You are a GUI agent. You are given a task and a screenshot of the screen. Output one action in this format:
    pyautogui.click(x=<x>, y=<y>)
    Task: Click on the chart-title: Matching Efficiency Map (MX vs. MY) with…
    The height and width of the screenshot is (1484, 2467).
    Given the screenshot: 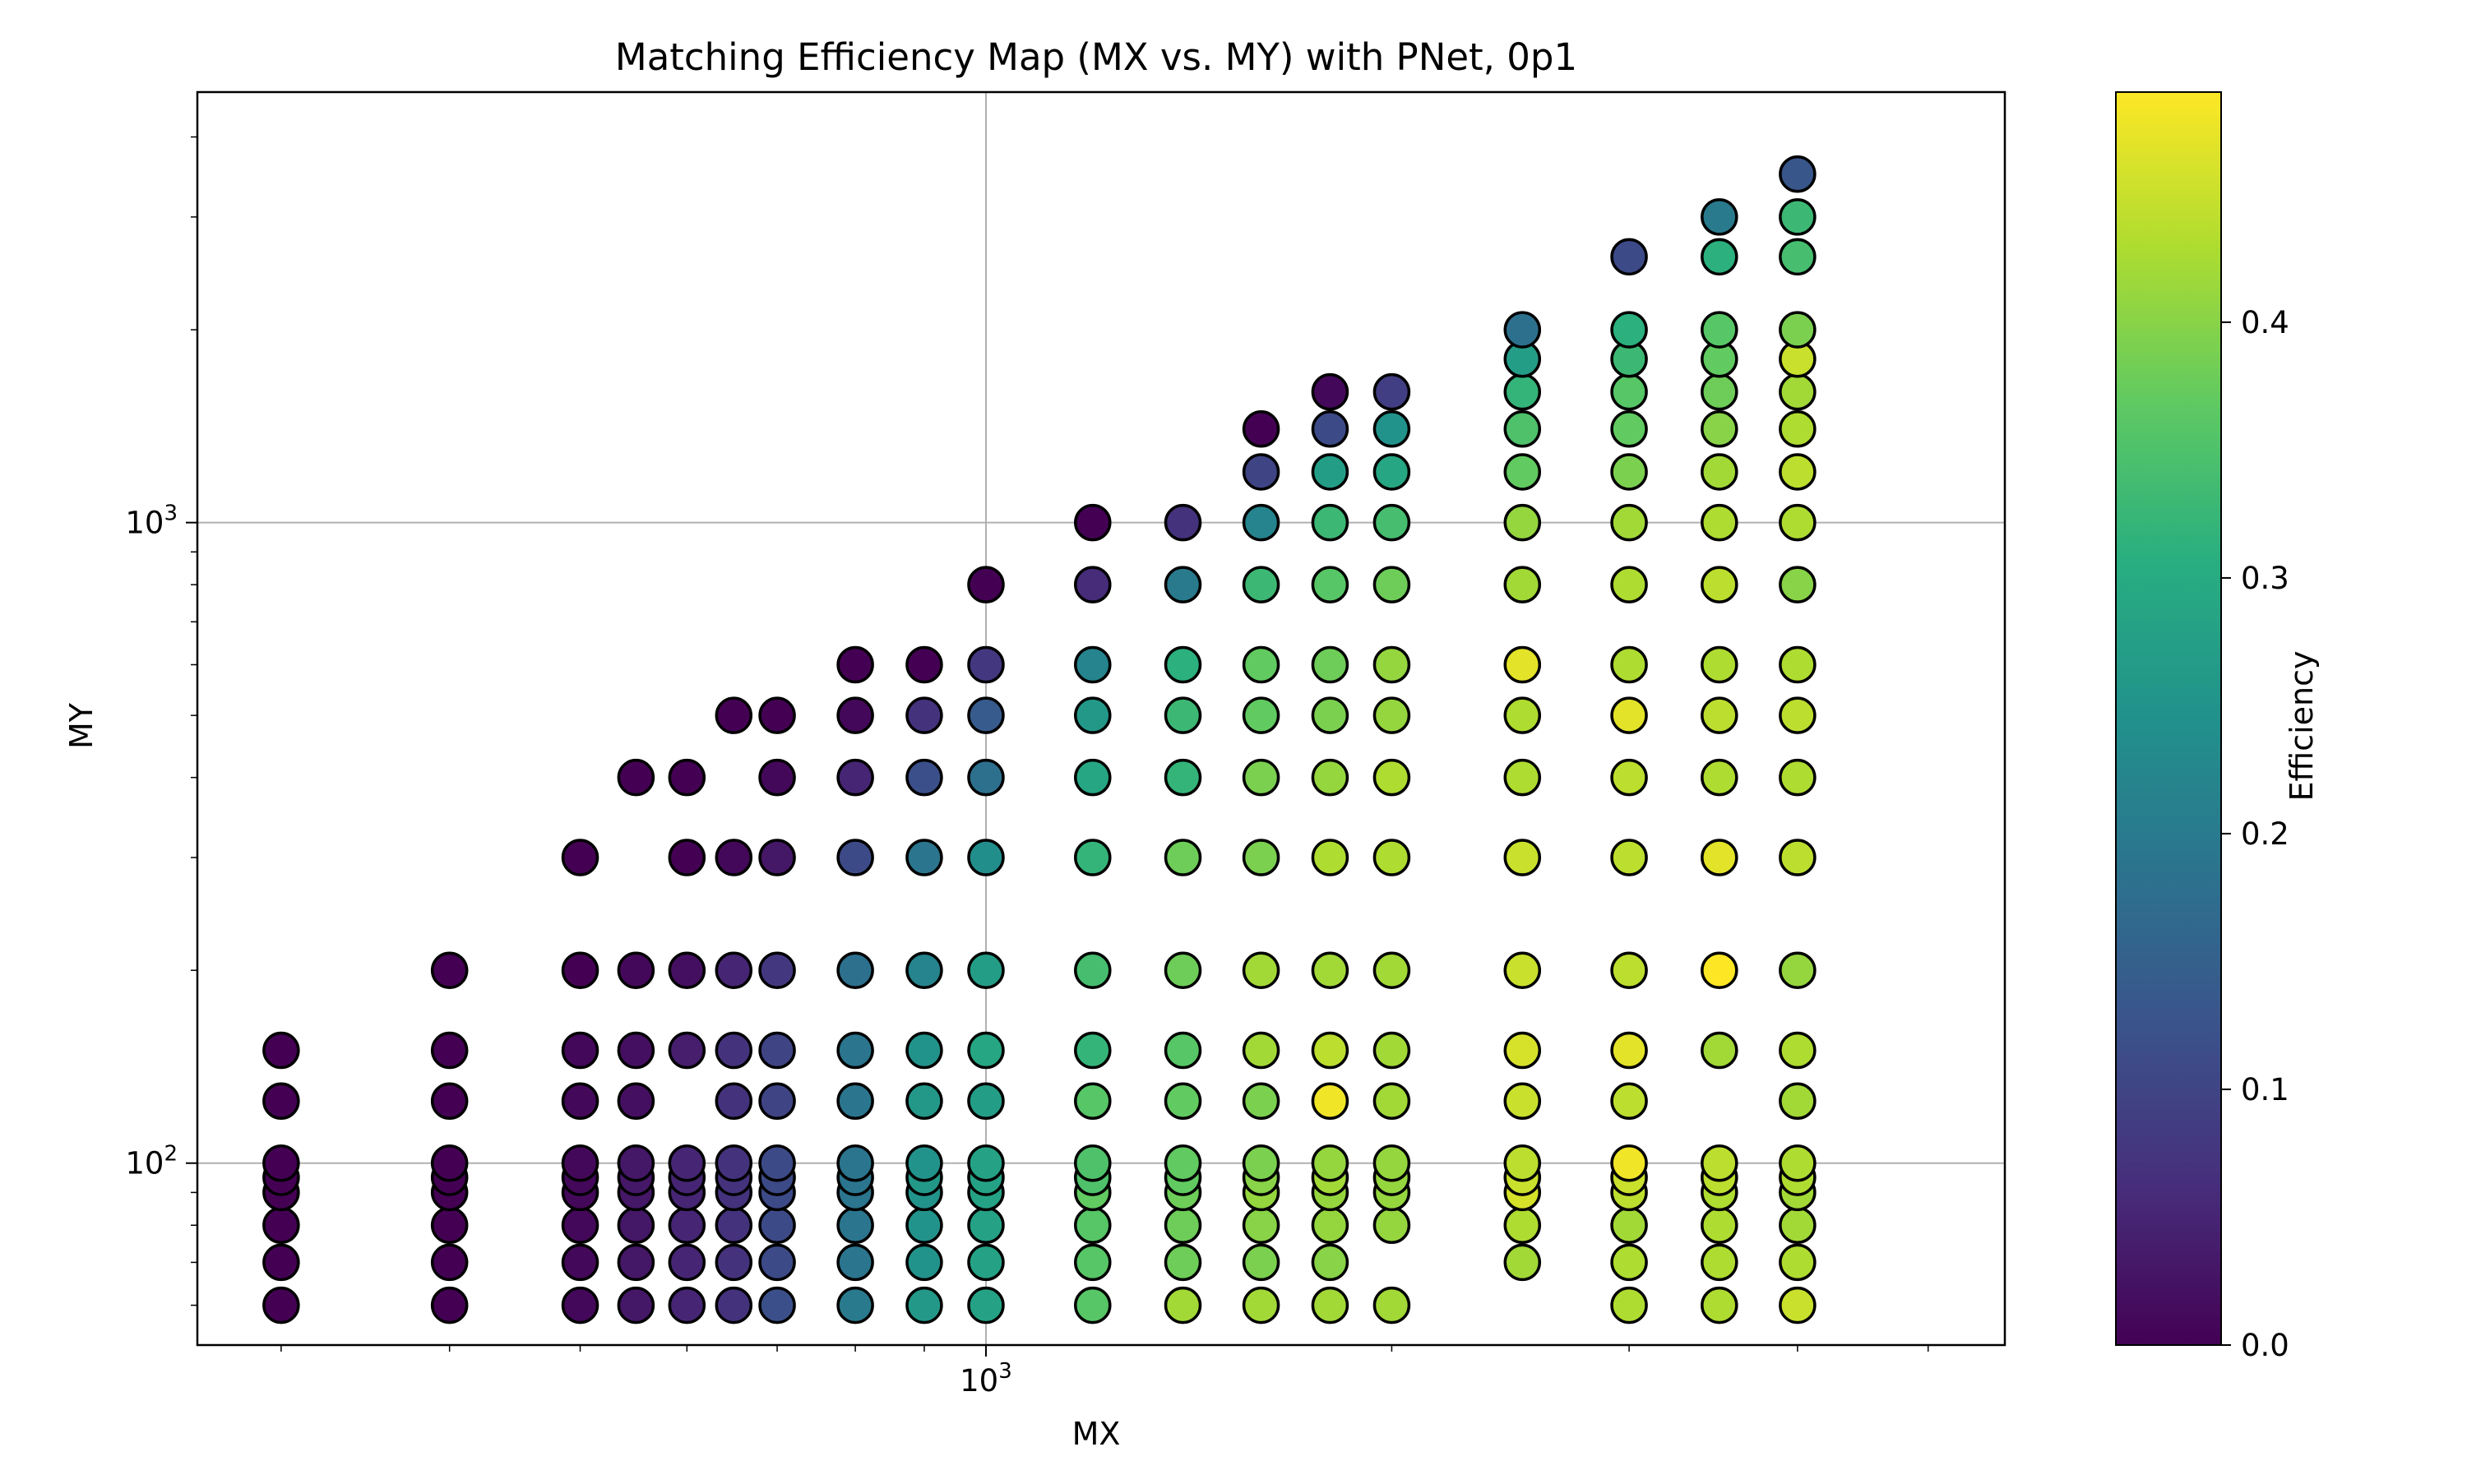 What is the action you would take?
    pyautogui.click(x=1096, y=57)
    